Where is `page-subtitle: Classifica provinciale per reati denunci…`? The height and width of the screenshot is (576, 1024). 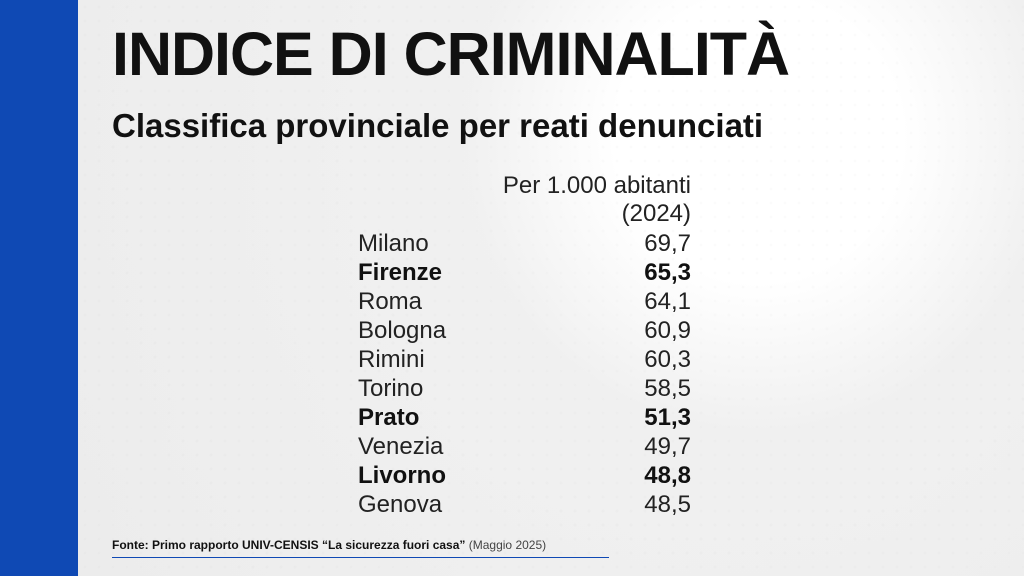
page-subtitle: Classifica provinciale per reati denunci… is located at coordinates (438, 125).